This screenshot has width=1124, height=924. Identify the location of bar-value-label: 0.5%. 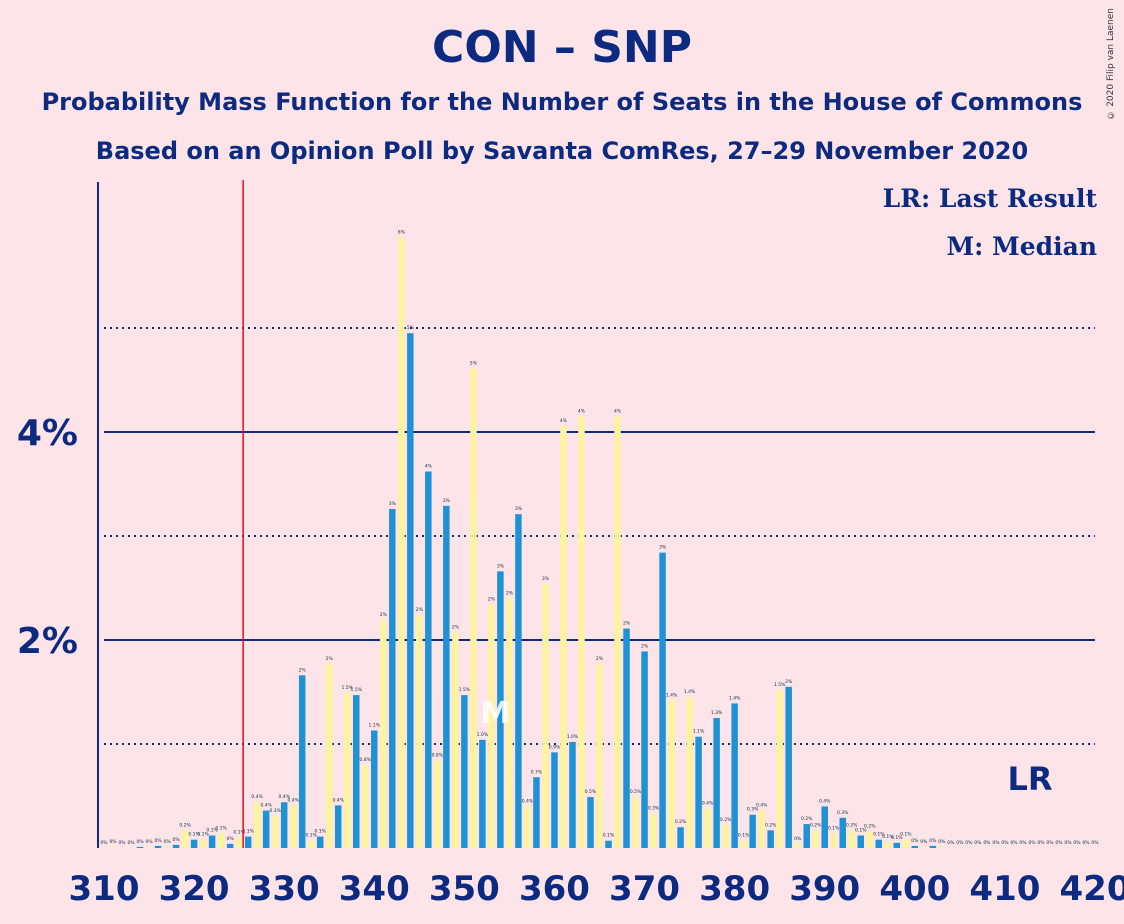
(591, 792).